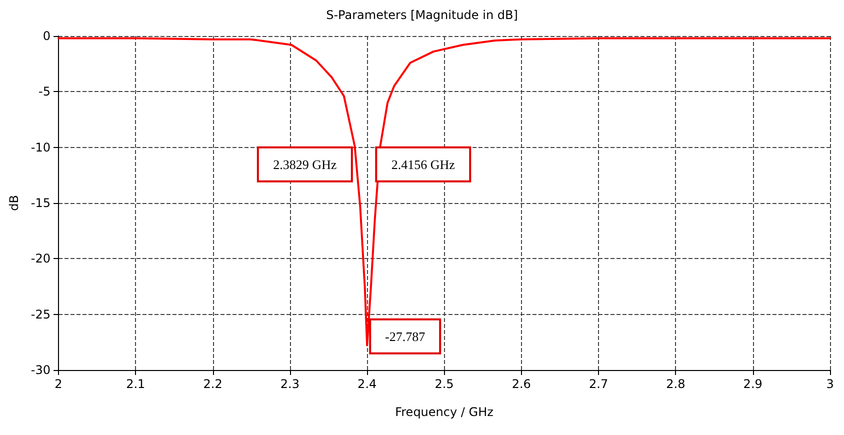 This screenshot has width=844, height=435. I want to click on y-tick-label: -5, so click(44, 91).